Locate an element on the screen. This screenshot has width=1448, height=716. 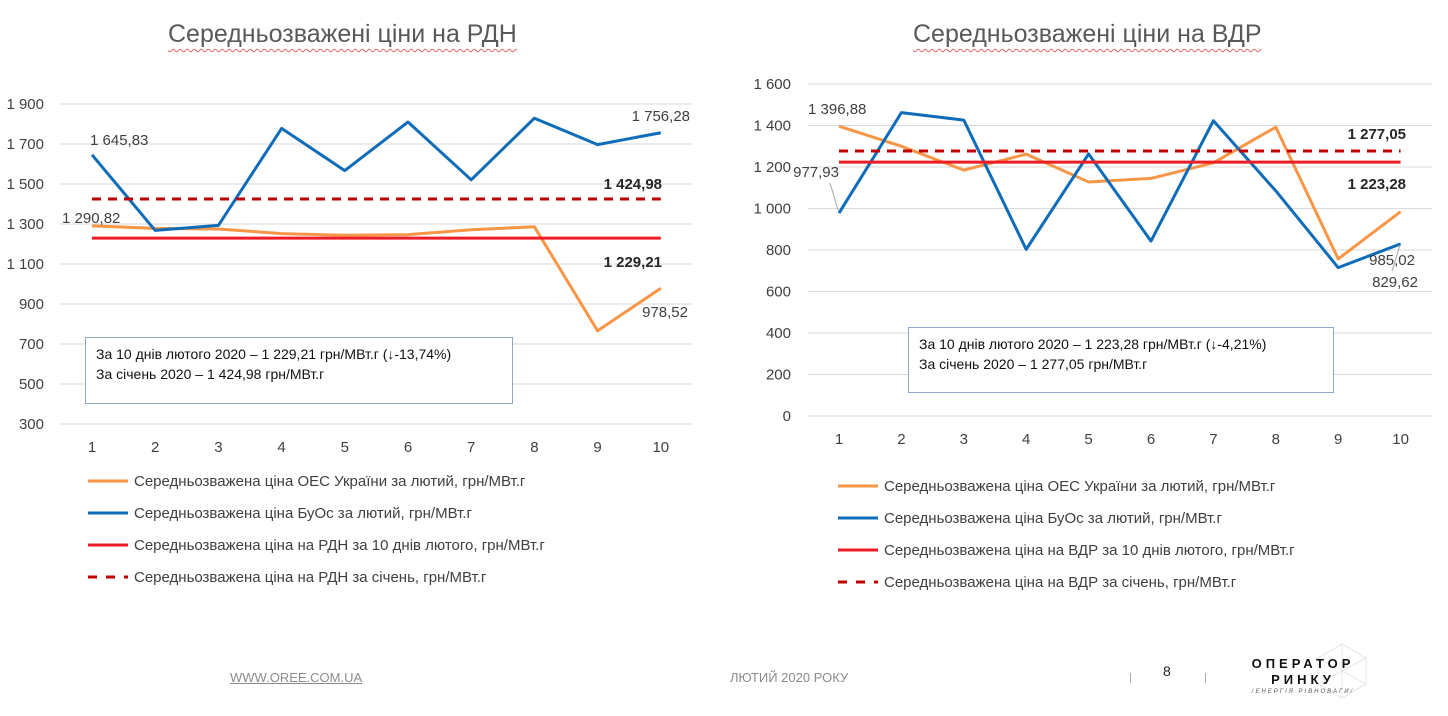
y-tick-label: 1 900 is located at coordinates (25, 104).